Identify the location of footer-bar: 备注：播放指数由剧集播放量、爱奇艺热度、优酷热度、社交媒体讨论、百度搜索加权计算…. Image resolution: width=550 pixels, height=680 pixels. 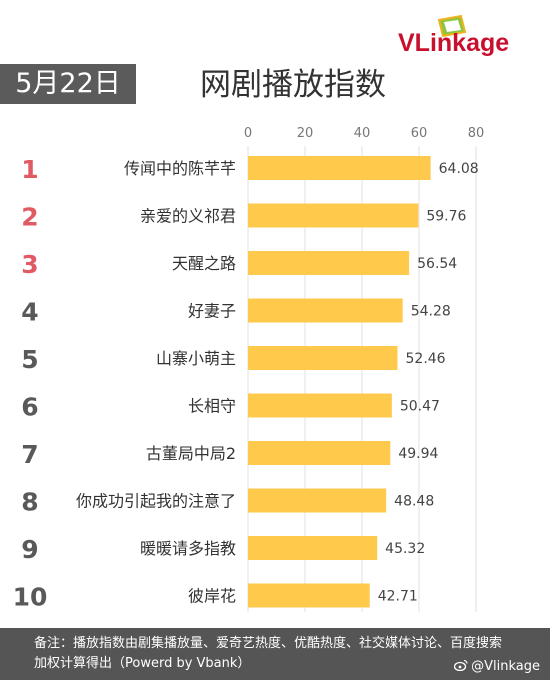
(275, 654).